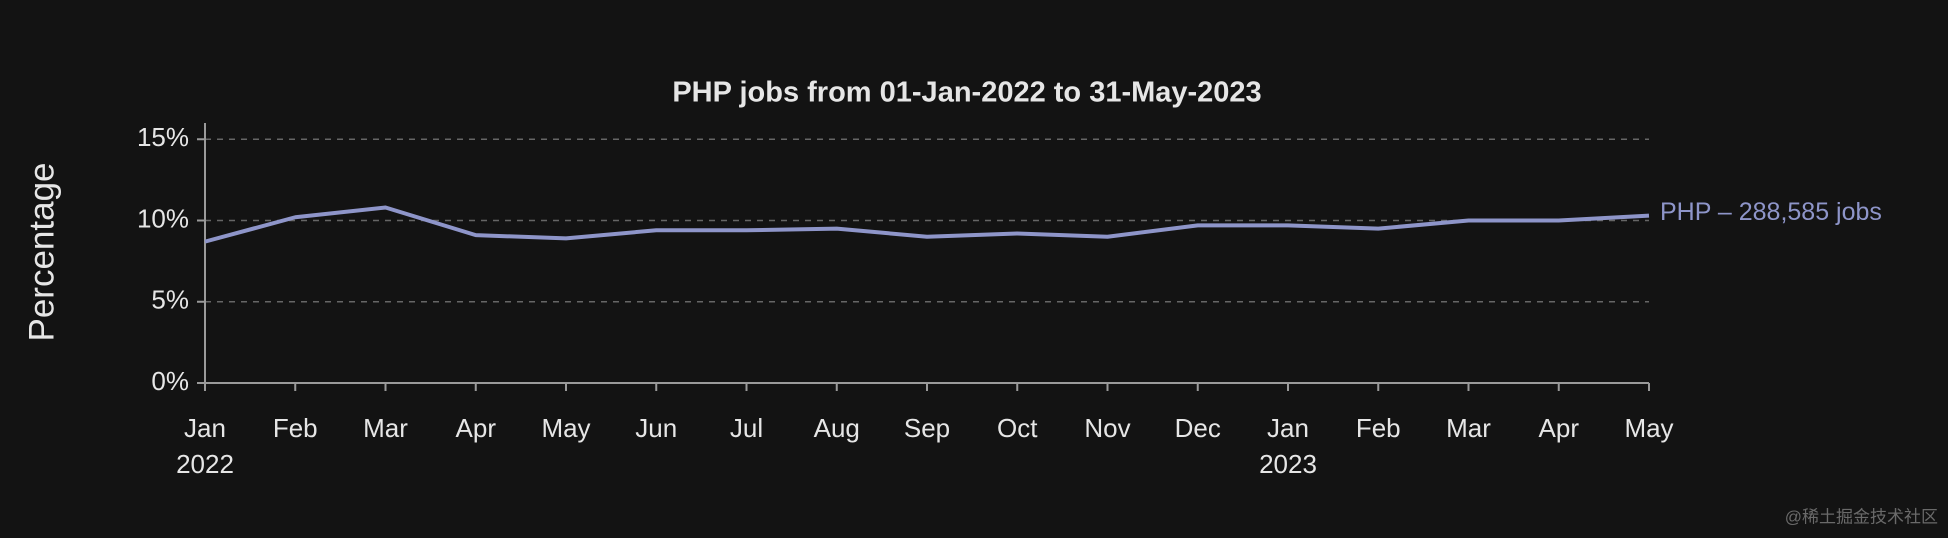 The width and height of the screenshot is (1948, 538). Describe the element at coordinates (1861, 516) in the screenshot. I see `watermark: @稀土掘金技术社区` at that location.